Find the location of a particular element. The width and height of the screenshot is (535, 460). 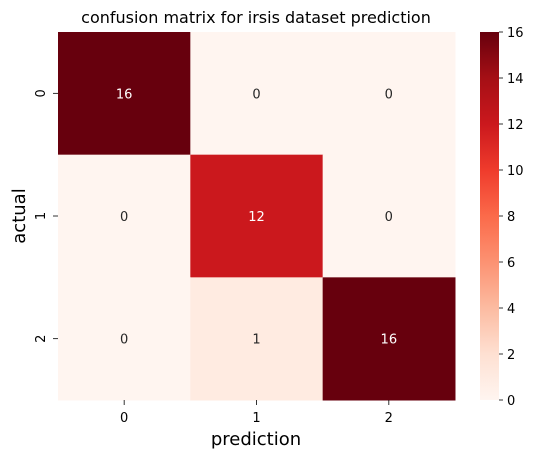

cell-value-label: 1 is located at coordinates (256, 340).